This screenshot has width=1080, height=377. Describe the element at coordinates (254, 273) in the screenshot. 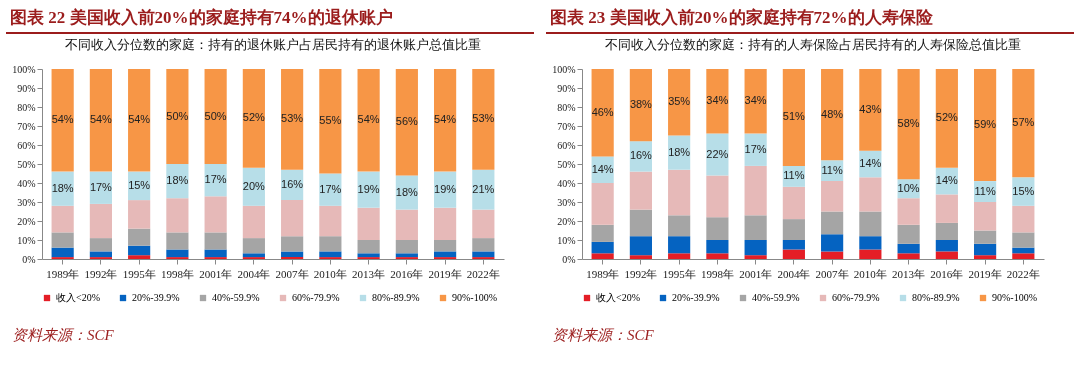

I see `x-tick-label: 2004年` at that location.